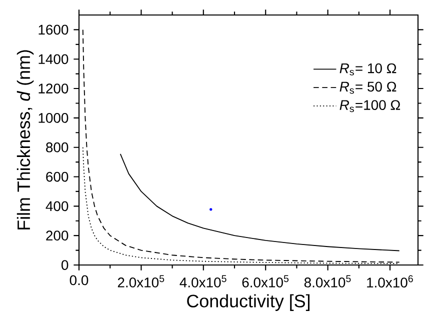  Describe the element at coordinates (248, 302) in the screenshot. I see `x-axis-title: Conductivity [S]` at that location.